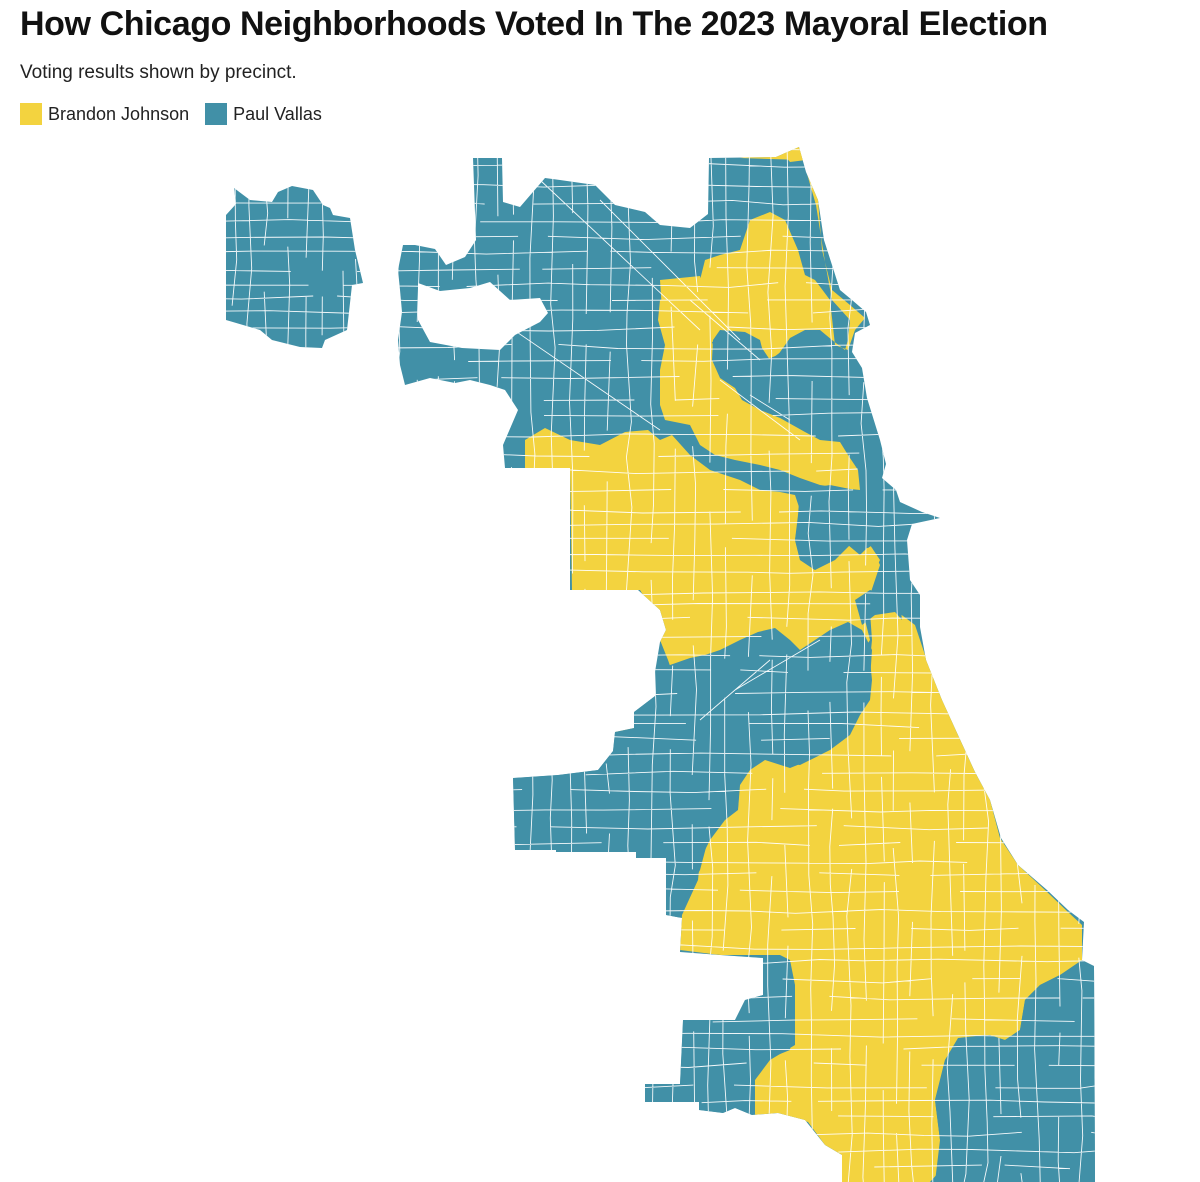  What do you see at coordinates (277, 114) in the screenshot?
I see `legend-label-vallas: Paul Vallas` at bounding box center [277, 114].